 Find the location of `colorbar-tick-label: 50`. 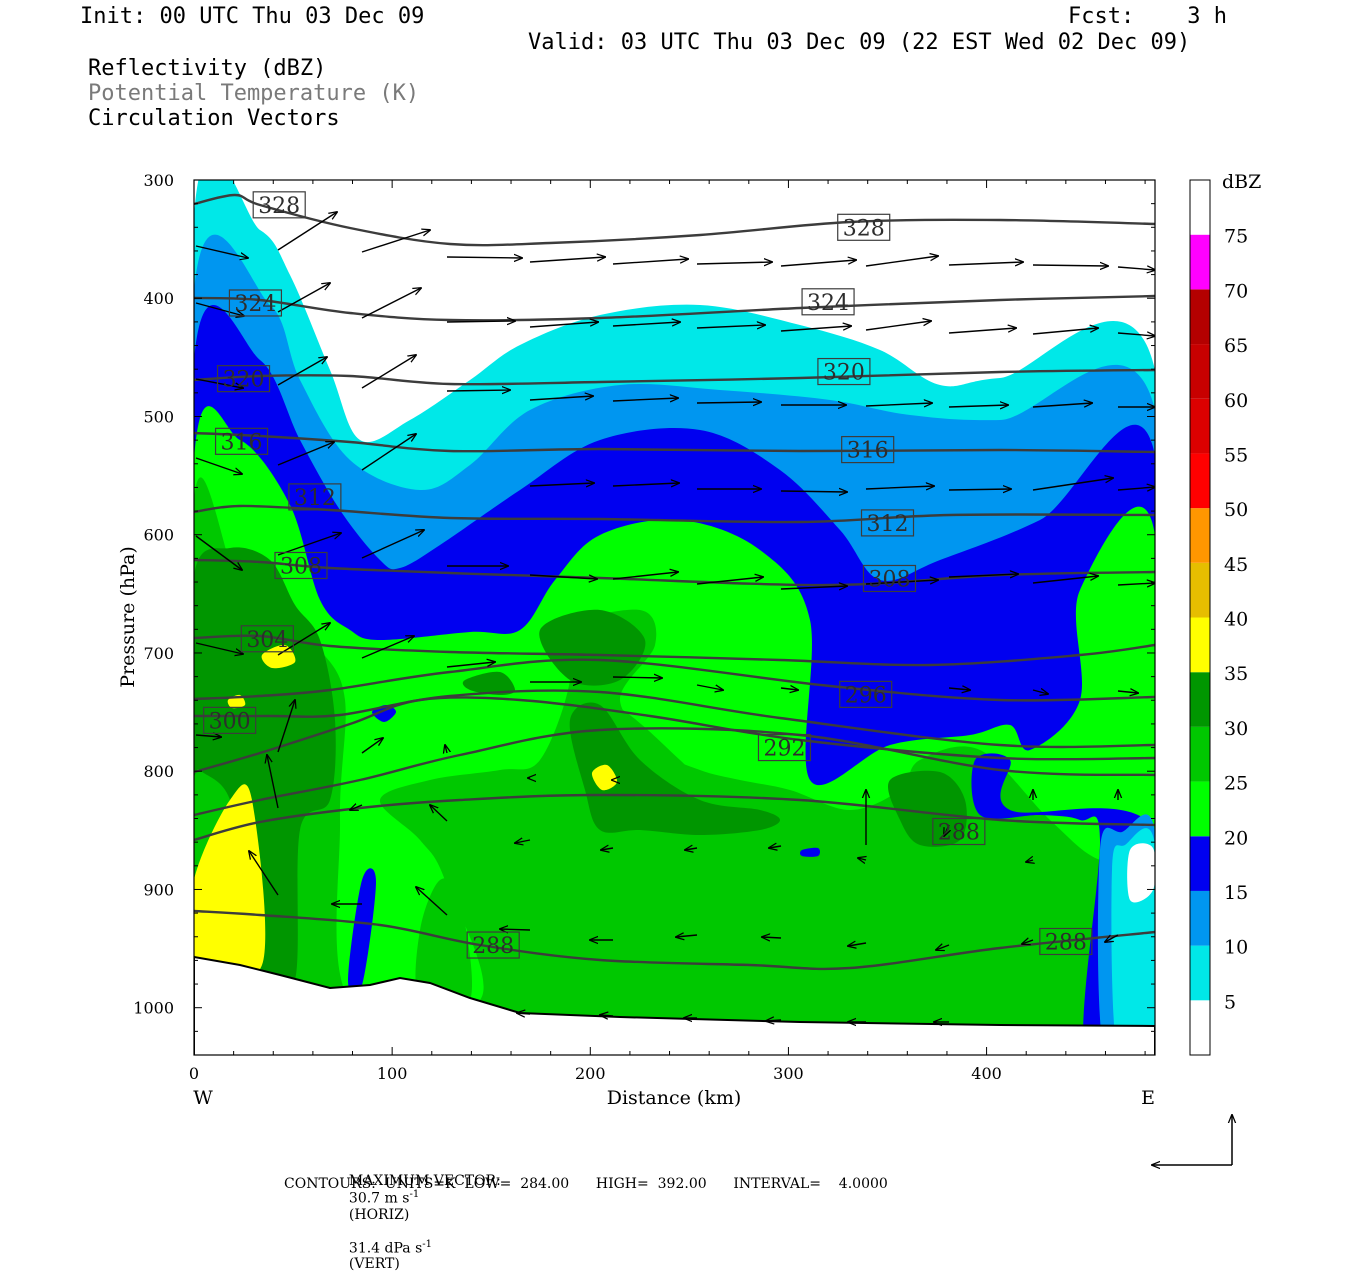

colorbar-tick-label: 50 is located at coordinates (1236, 510).